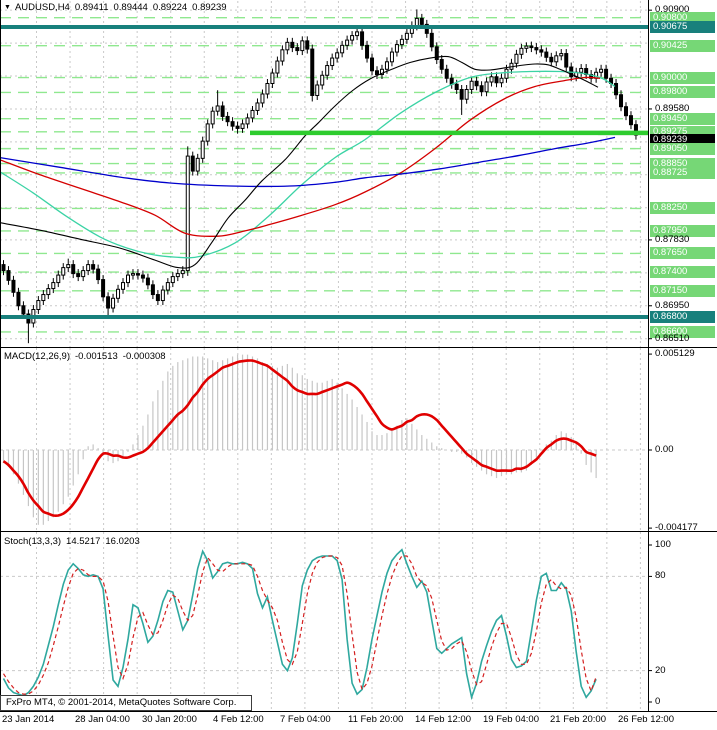 Image resolution: width=717 pixels, height=730 pixels. What do you see at coordinates (646, 719) in the screenshot?
I see `time-label: 26 Feb 12:00` at bounding box center [646, 719].